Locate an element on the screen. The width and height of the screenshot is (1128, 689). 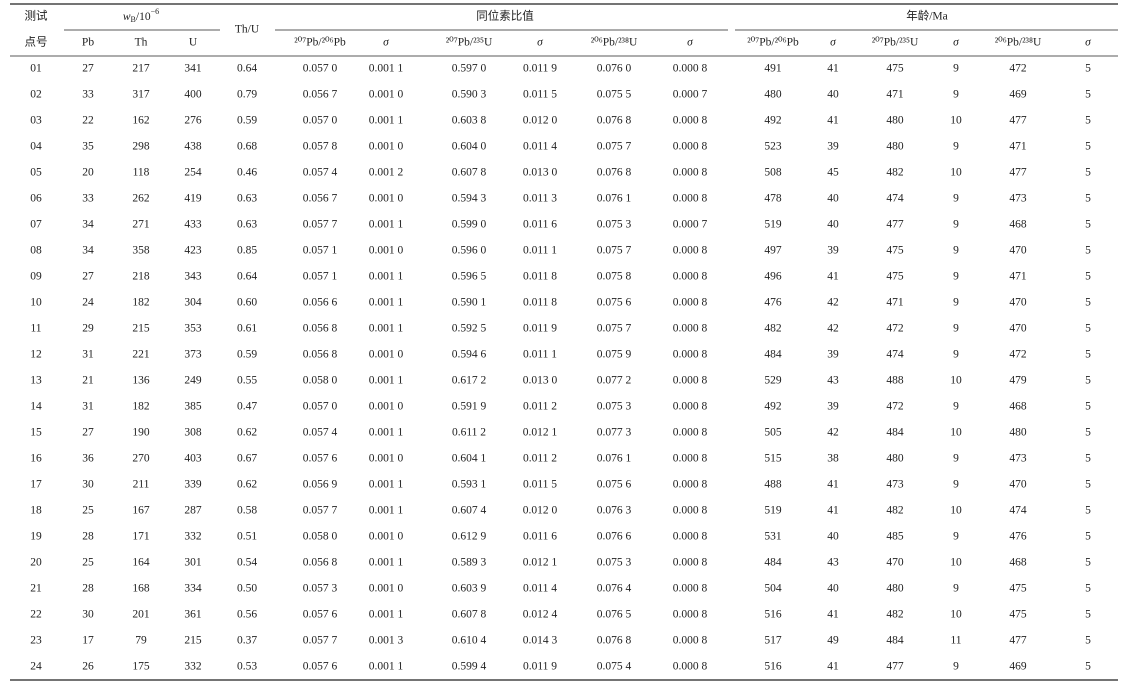
header-group: 同位素比值 is located at coordinates (505, 16).